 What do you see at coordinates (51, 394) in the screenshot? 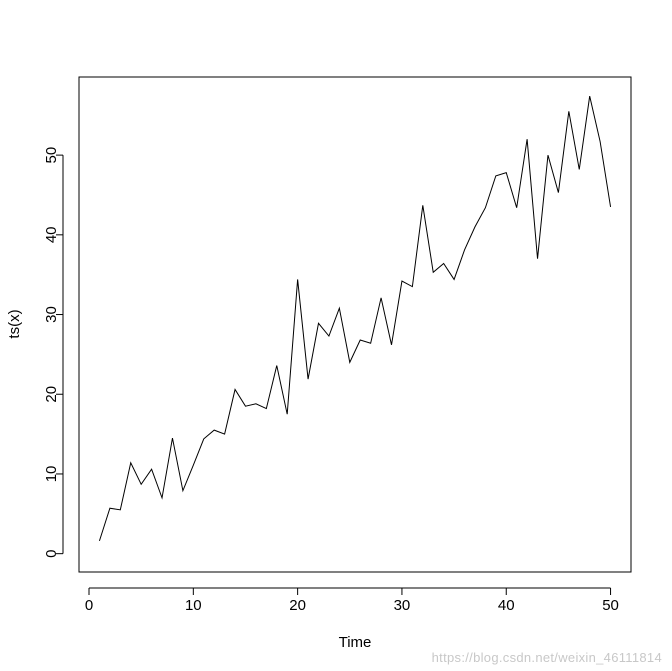
I see `y-tick-label: 20` at bounding box center [51, 394].